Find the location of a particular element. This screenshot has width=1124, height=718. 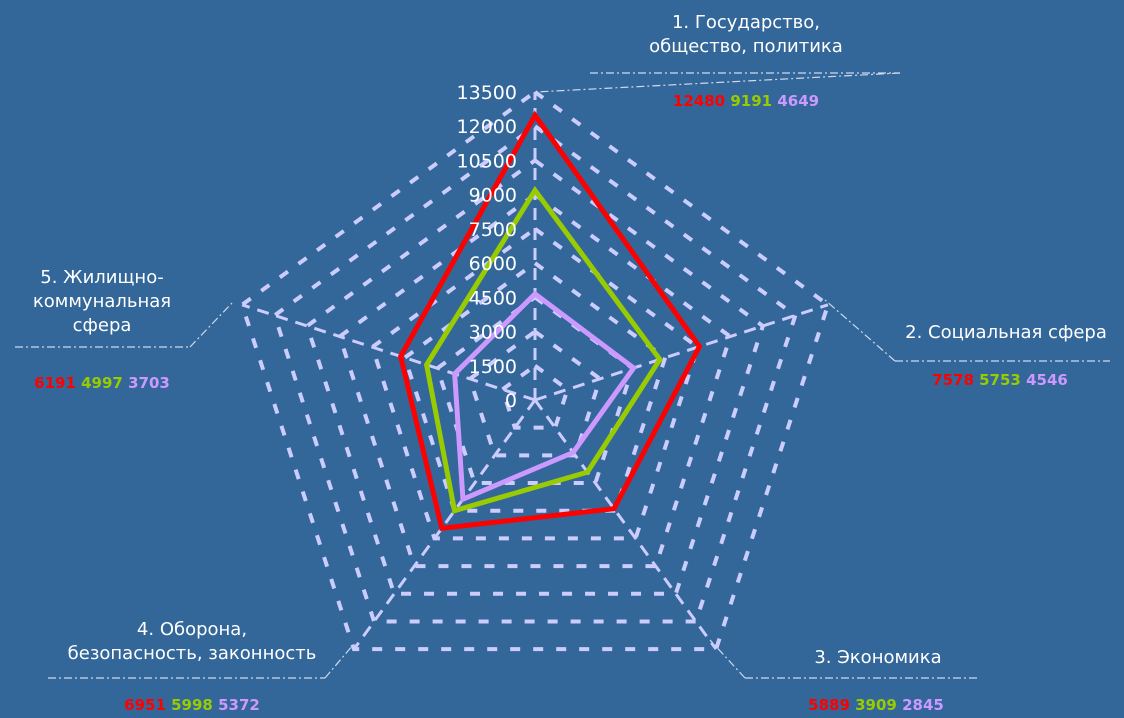

tick-label: 0 is located at coordinates (511, 401).